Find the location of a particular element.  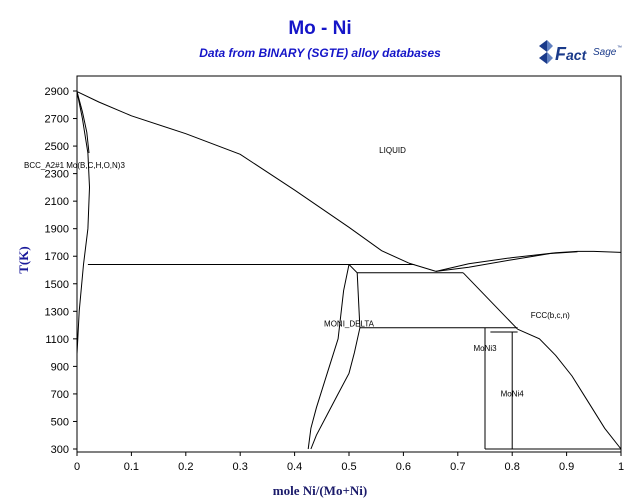

y-tick-label: 2700 is located at coordinates (57, 120).